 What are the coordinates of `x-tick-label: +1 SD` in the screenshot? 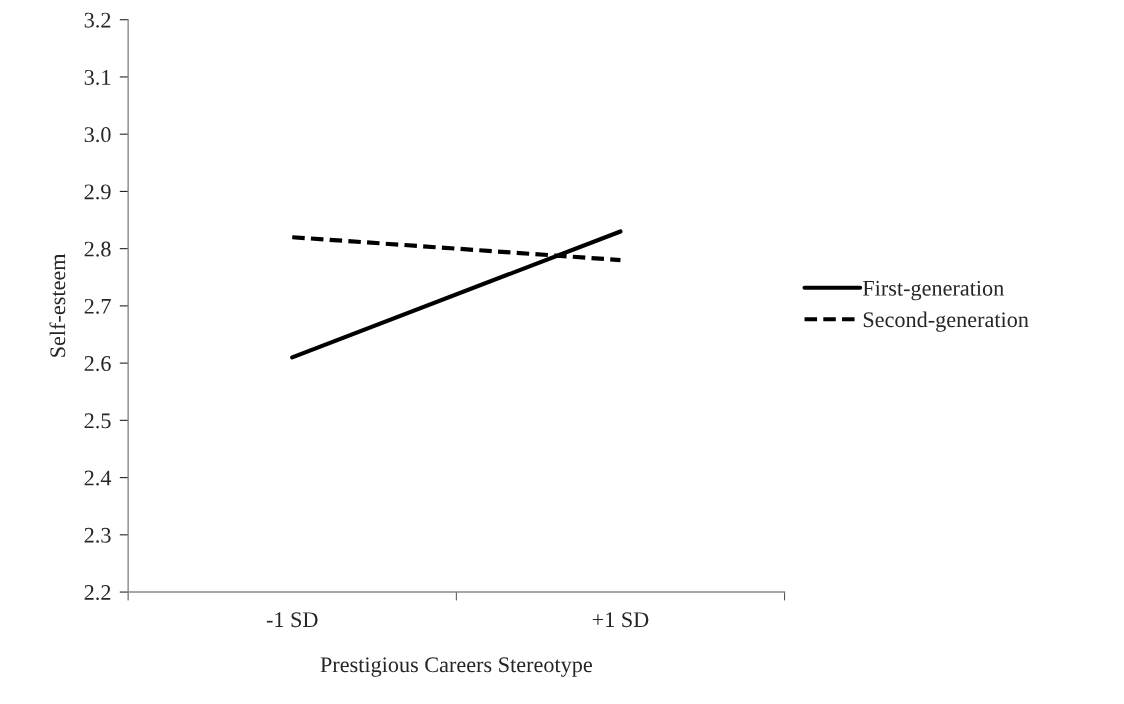 It's located at (620, 620).